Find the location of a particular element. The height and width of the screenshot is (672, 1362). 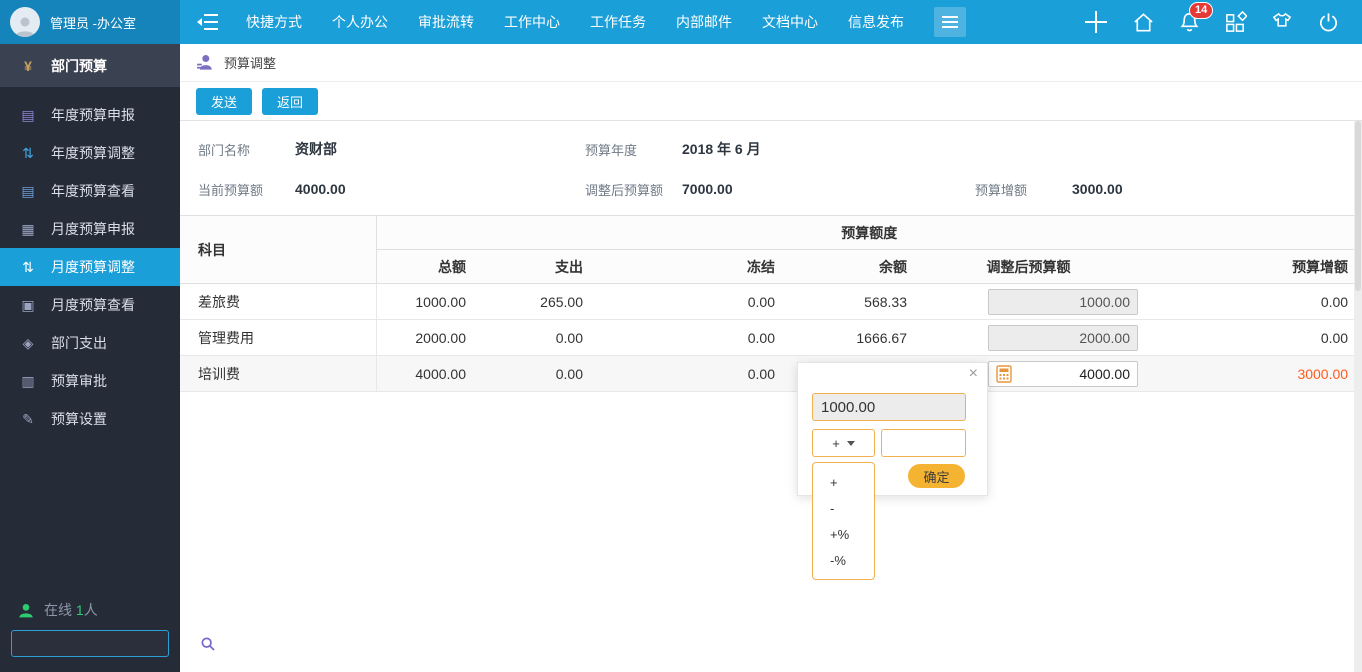

operator-selected: + is located at coordinates (836, 443).